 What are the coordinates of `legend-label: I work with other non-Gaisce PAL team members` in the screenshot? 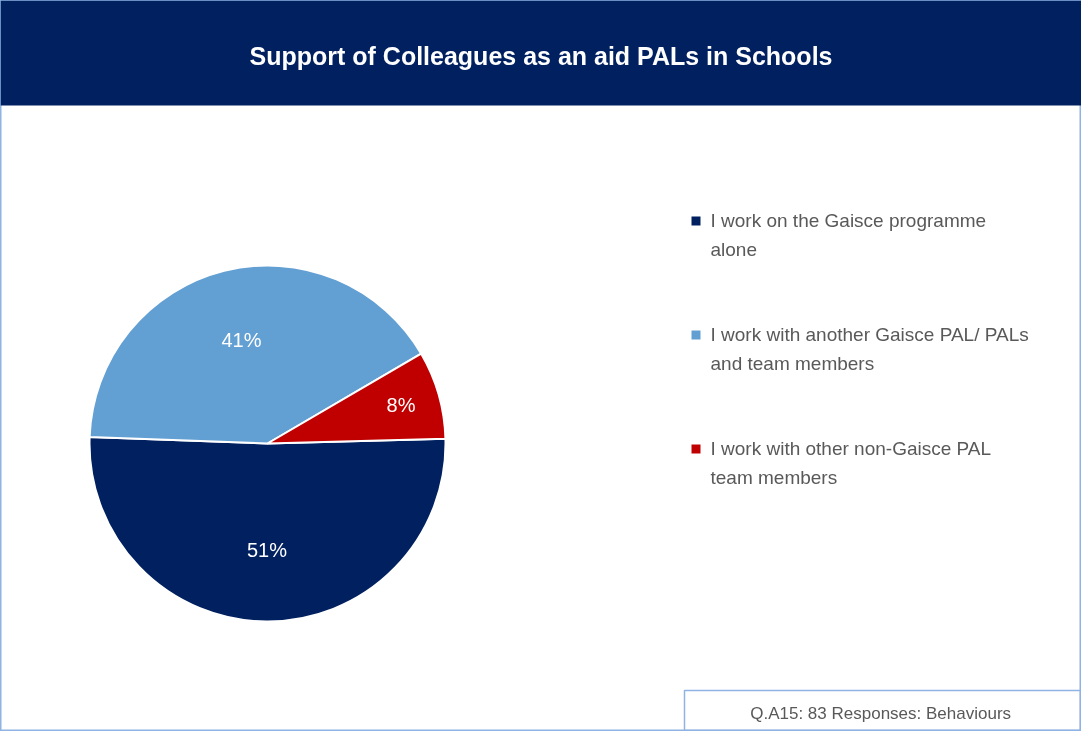 It's located at (851, 463).